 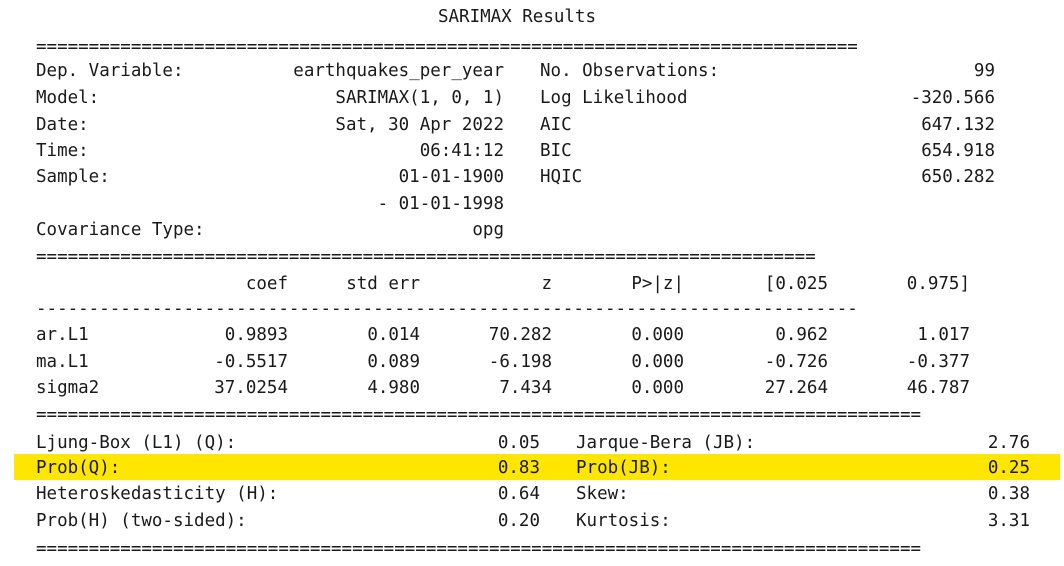 I want to click on coef-header-cell: 0.975], so click(x=938, y=284).